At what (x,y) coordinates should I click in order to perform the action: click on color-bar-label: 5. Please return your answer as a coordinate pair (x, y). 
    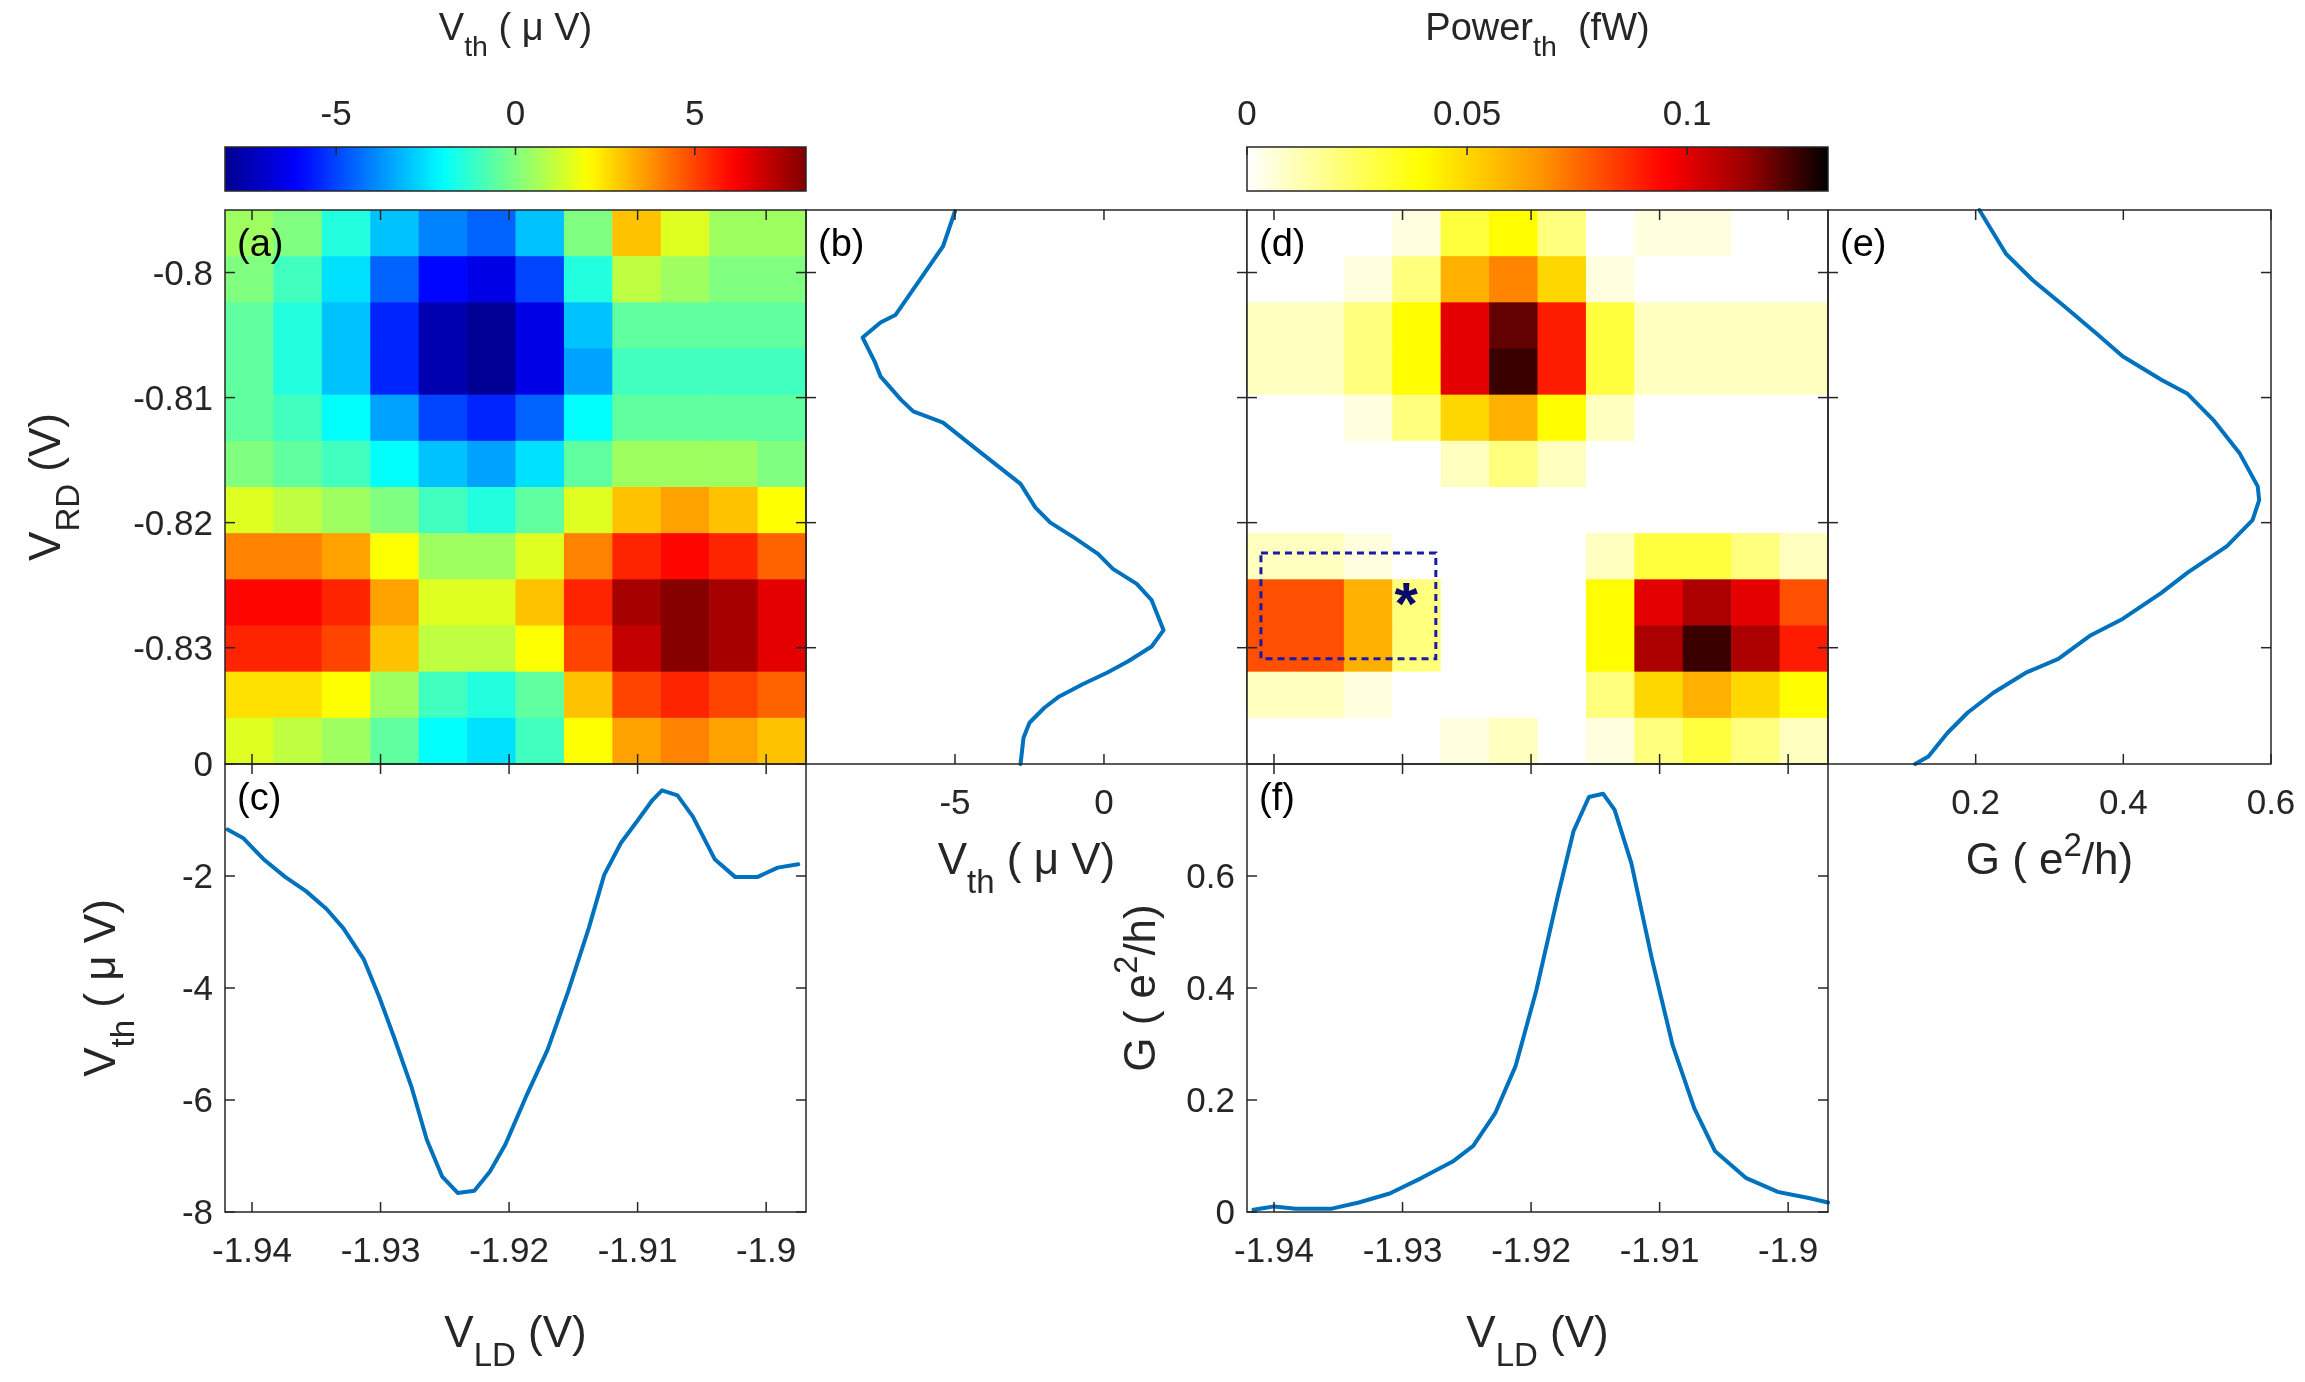
    Looking at the image, I should click on (695, 112).